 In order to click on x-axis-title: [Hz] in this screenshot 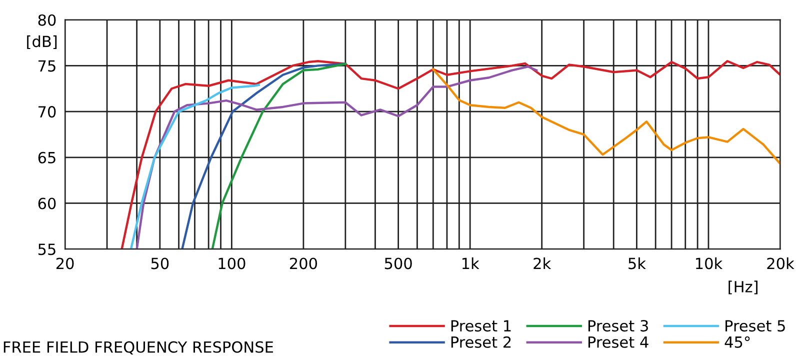, I will do `click(743, 287)`.